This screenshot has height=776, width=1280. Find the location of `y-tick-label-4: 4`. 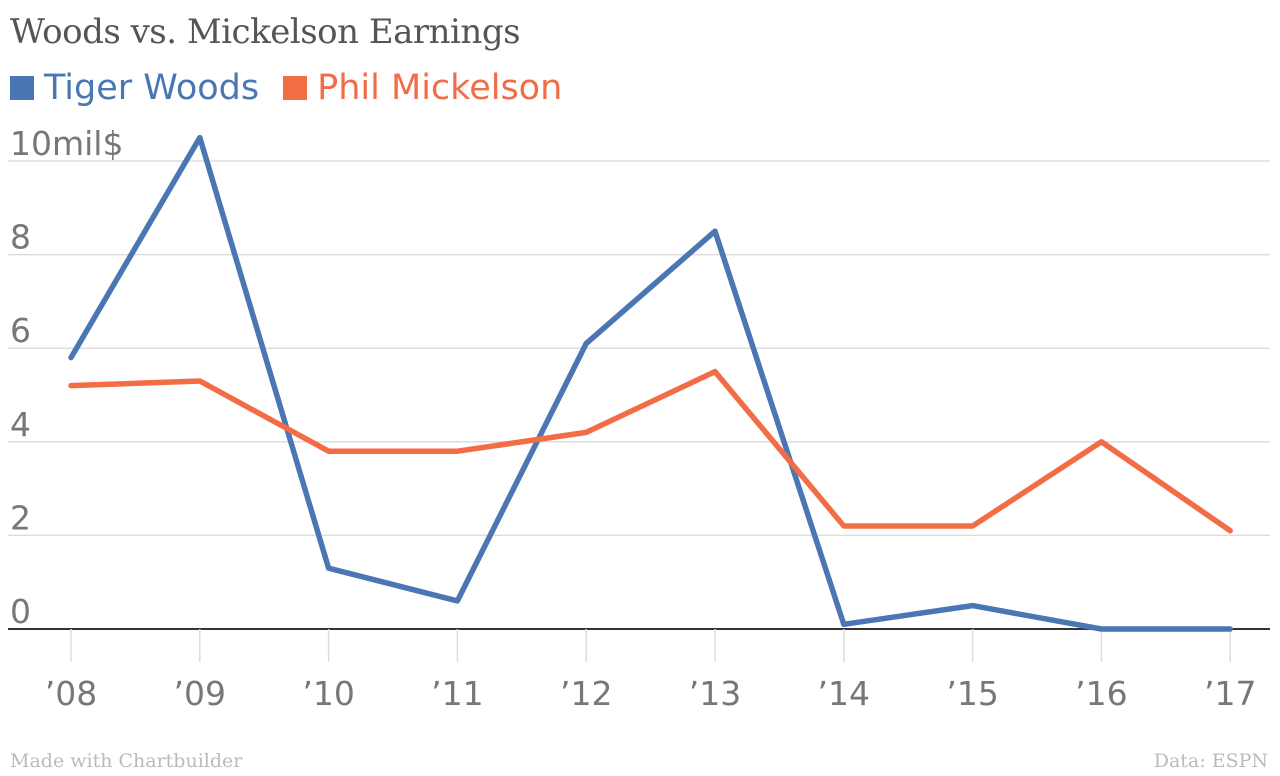

y-tick-label-4: 4 is located at coordinates (20, 424).